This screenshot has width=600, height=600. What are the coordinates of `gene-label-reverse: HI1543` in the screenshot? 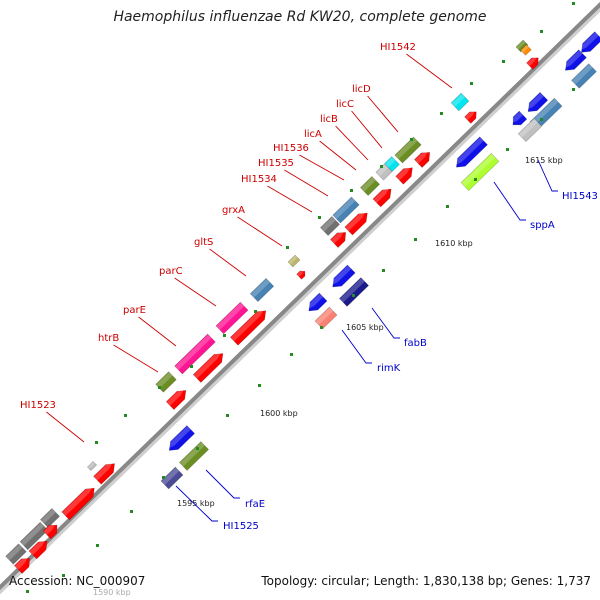 It's located at (580, 196).